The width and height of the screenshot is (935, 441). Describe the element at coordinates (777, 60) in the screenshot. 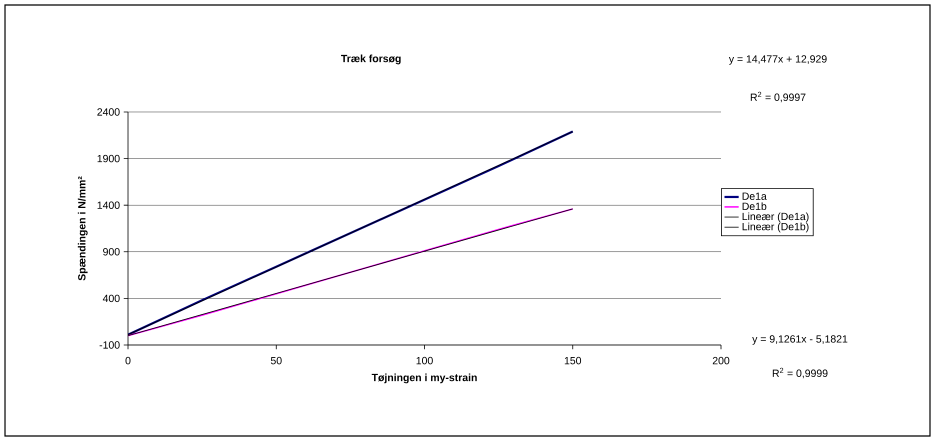

I see `text: y = 14,477x + 12,929` at that location.